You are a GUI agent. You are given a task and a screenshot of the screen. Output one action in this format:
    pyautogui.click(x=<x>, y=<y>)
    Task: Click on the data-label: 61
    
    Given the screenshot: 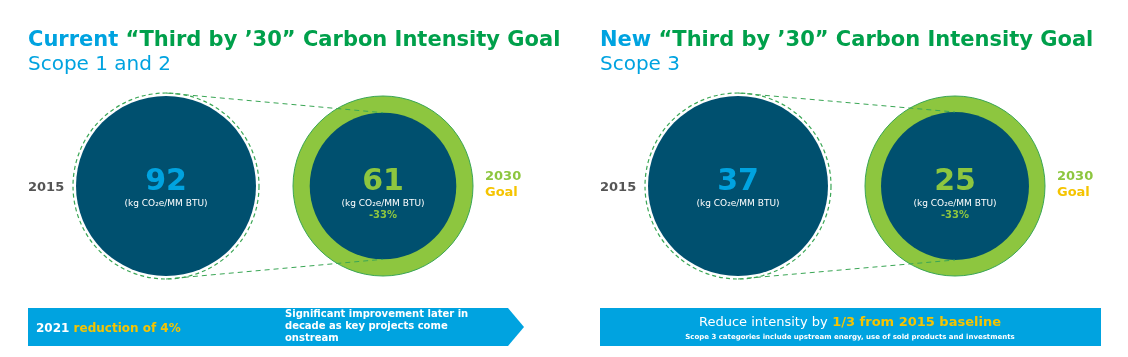 What is the action you would take?
    pyautogui.click(x=383, y=179)
    